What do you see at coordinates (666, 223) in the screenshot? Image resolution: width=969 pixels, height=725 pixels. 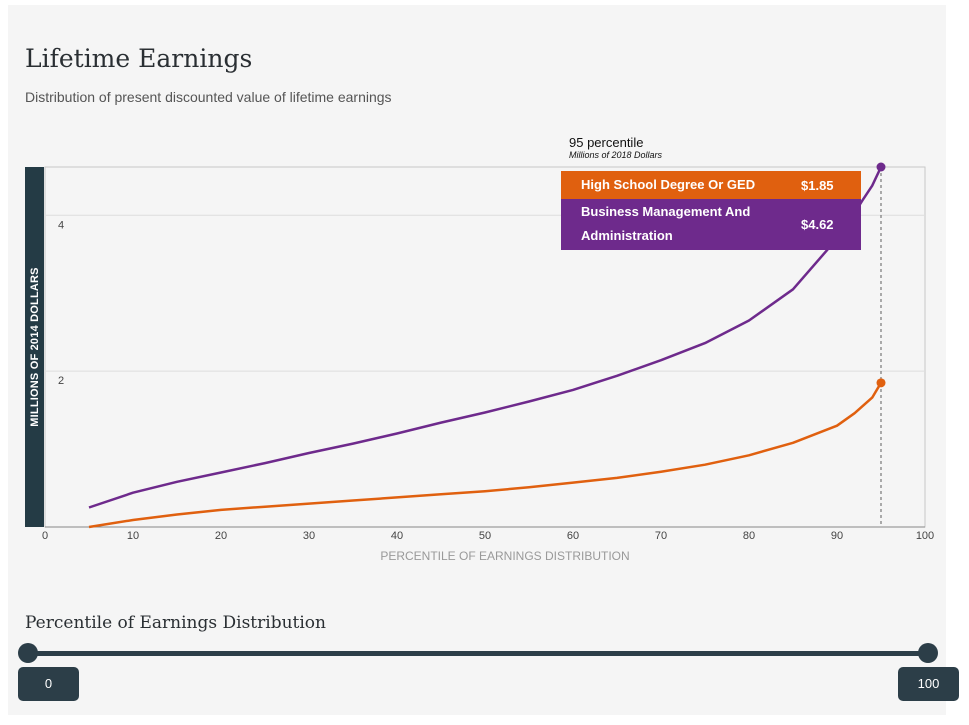 I see `tooltip-row-label: Business Management And Administration` at bounding box center [666, 223].